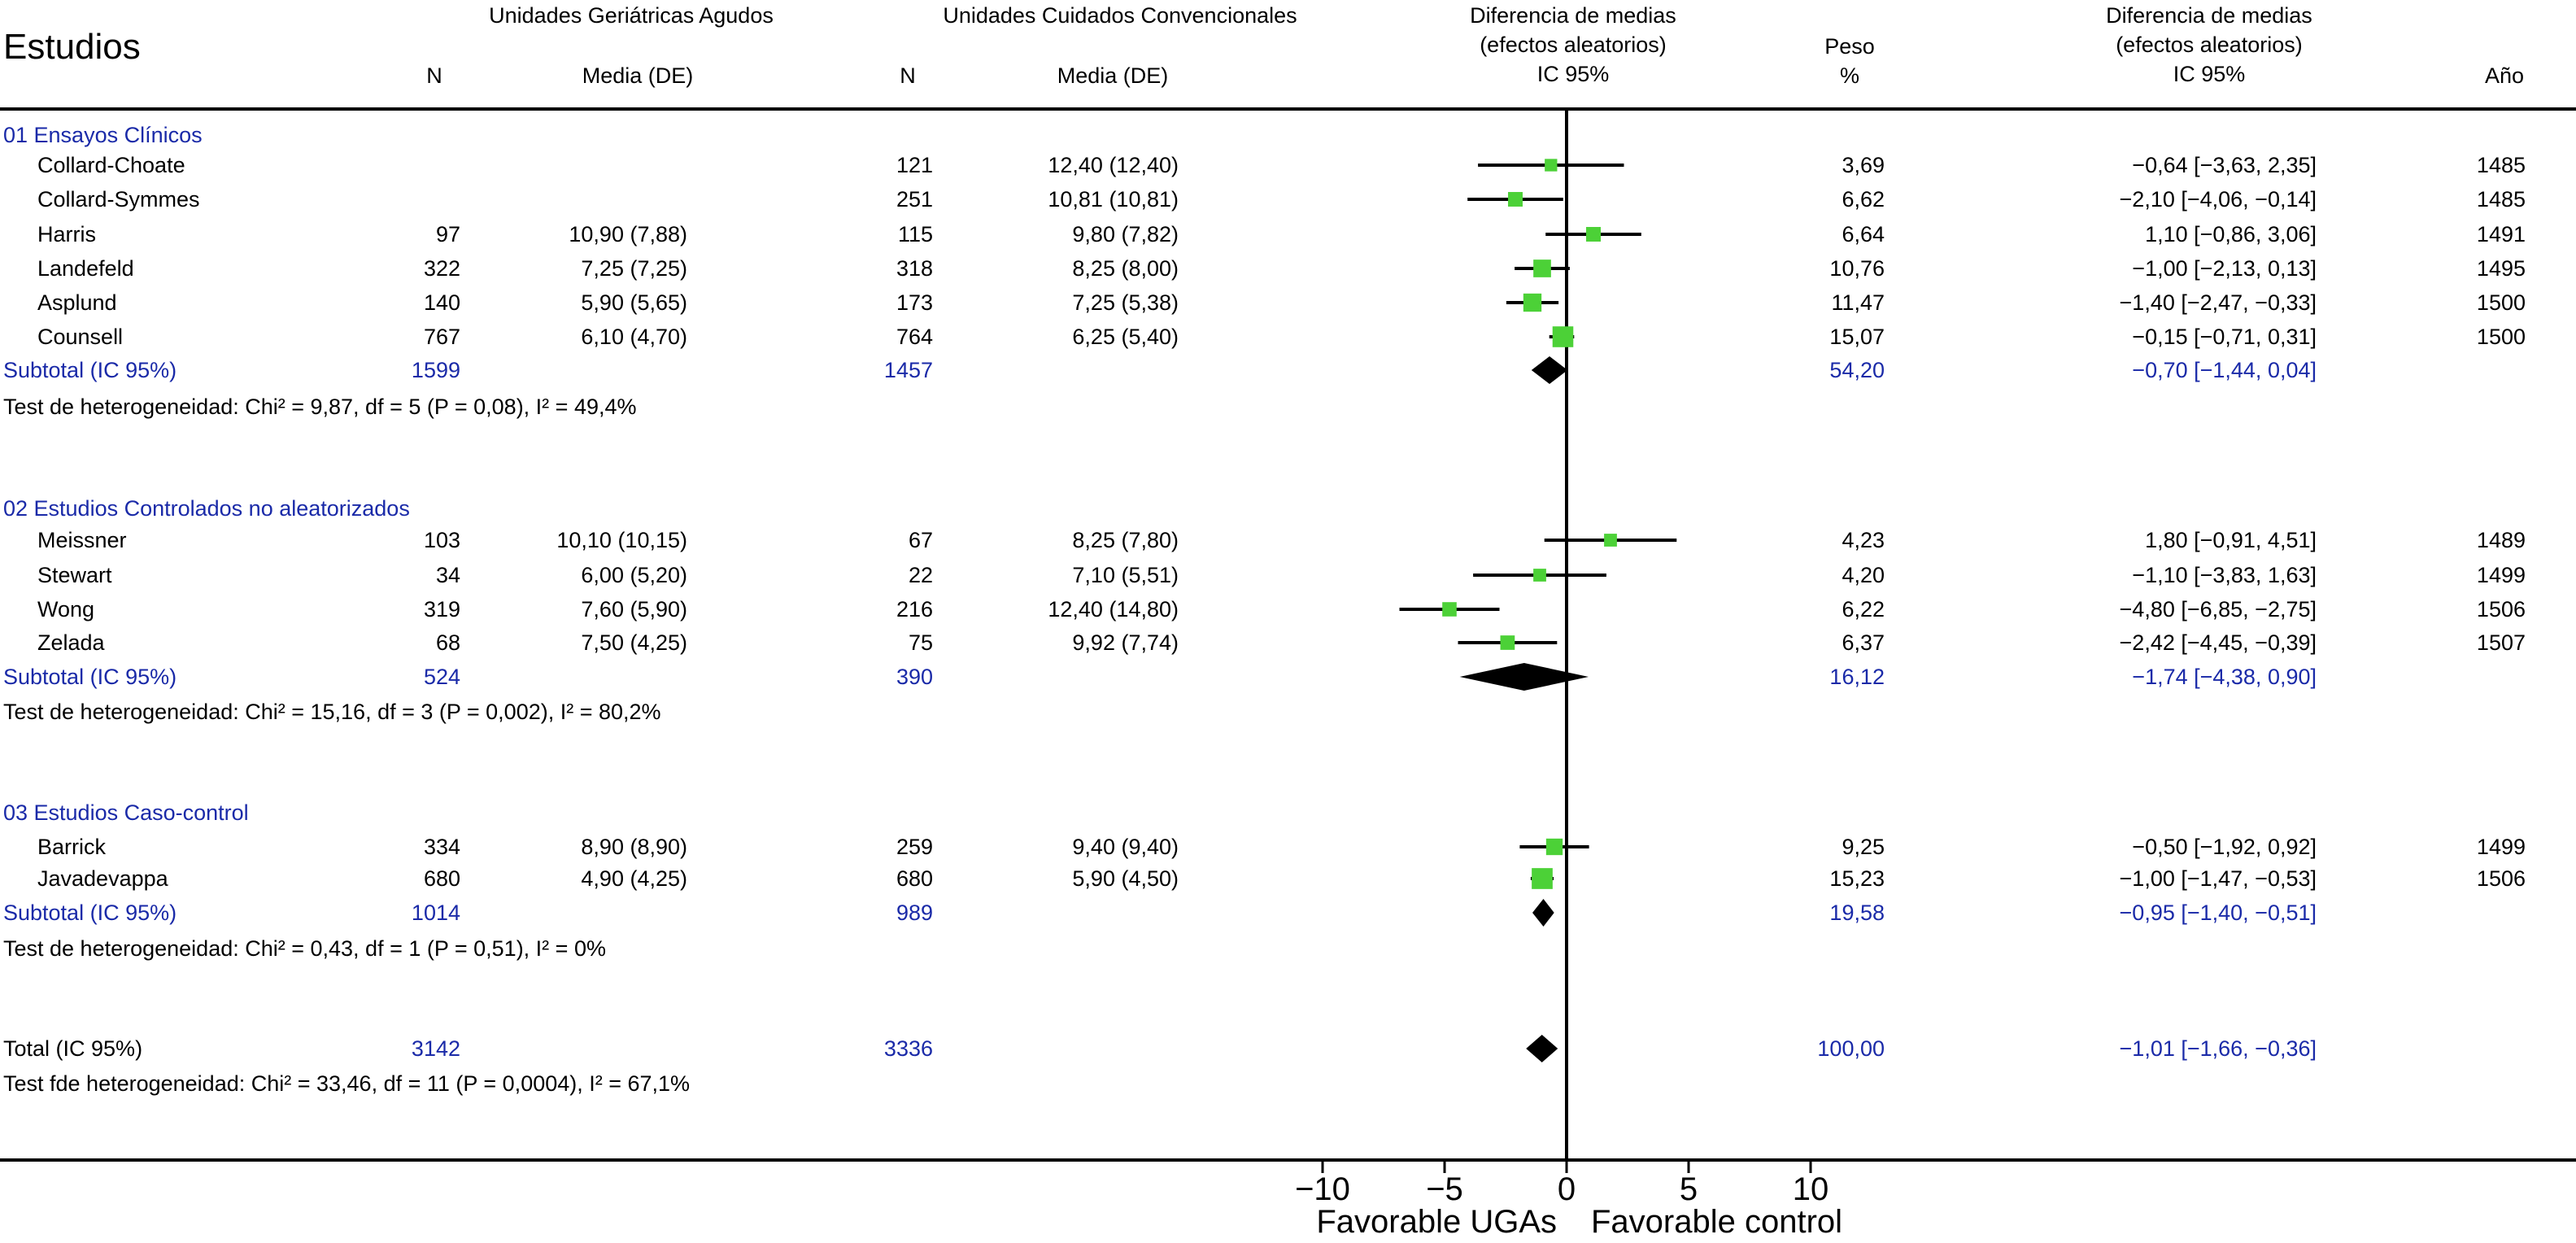 The height and width of the screenshot is (1243, 2576). What do you see at coordinates (126, 812) in the screenshot?
I see `group-title: 03 Estudios Caso-control` at bounding box center [126, 812].